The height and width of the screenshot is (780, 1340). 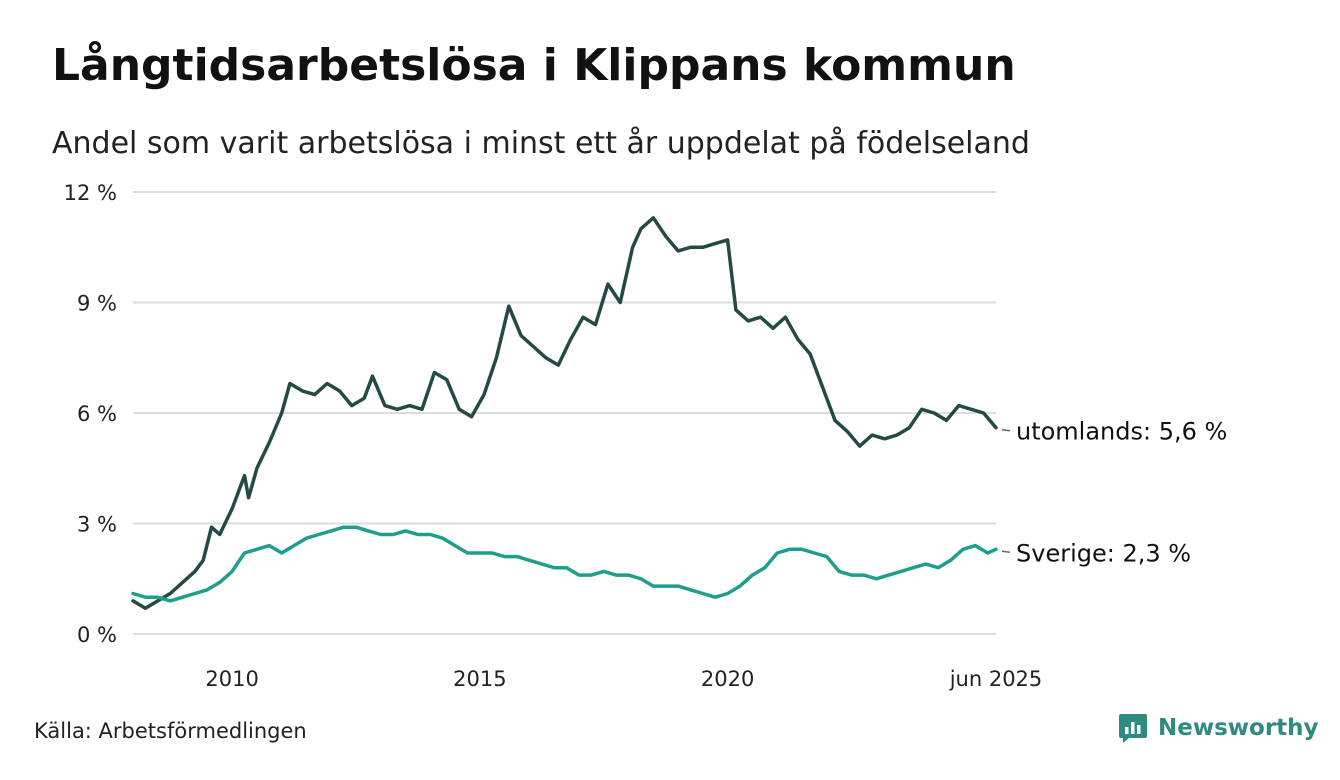 I want to click on chart-title: Långtidsarbetslösa i Klippans kommun, so click(x=534, y=65).